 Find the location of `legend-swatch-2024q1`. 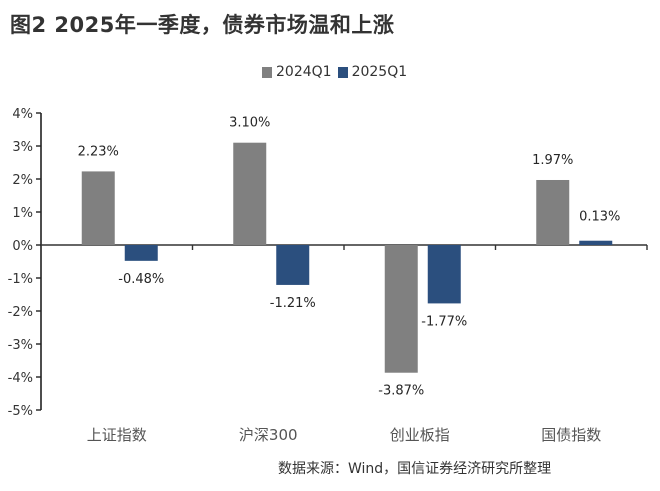

legend-swatch-2024q1 is located at coordinates (267, 72).